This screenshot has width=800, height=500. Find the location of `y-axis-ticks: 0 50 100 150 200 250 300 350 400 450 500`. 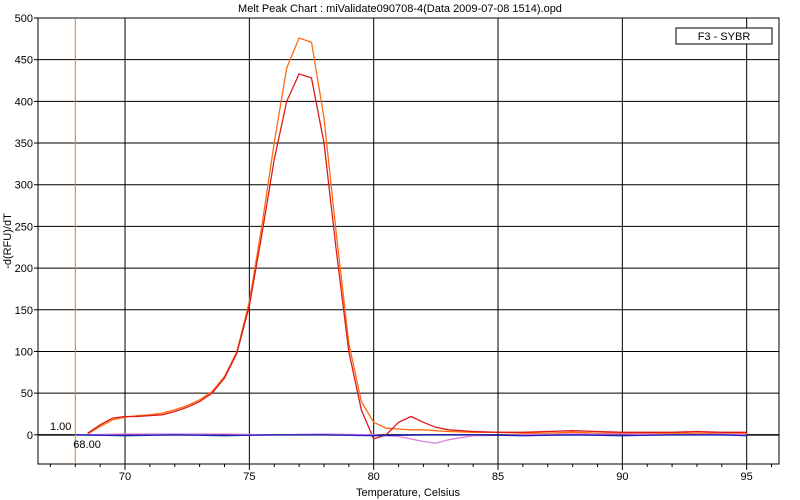

y-axis-ticks: 0 50 100 150 200 250 300 350 400 450 500 is located at coordinates (26, 227).